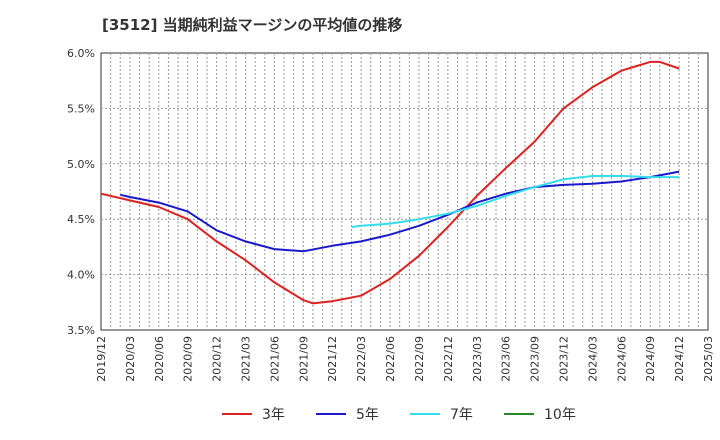 Image resolution: width=720 pixels, height=440 pixels. Describe the element at coordinates (390, 359) in the screenshot. I see `x-tick-label: 2022/06` at that location.